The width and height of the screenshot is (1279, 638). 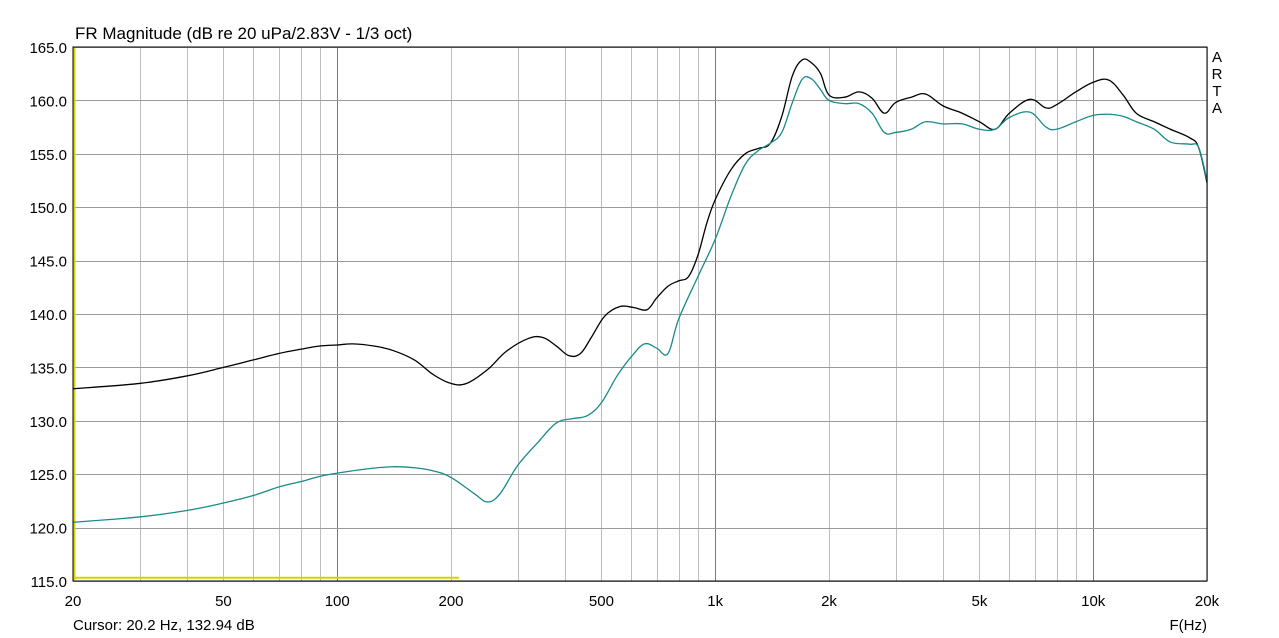 What do you see at coordinates (979, 601) in the screenshot?
I see `x-tick-label: 5k` at bounding box center [979, 601].